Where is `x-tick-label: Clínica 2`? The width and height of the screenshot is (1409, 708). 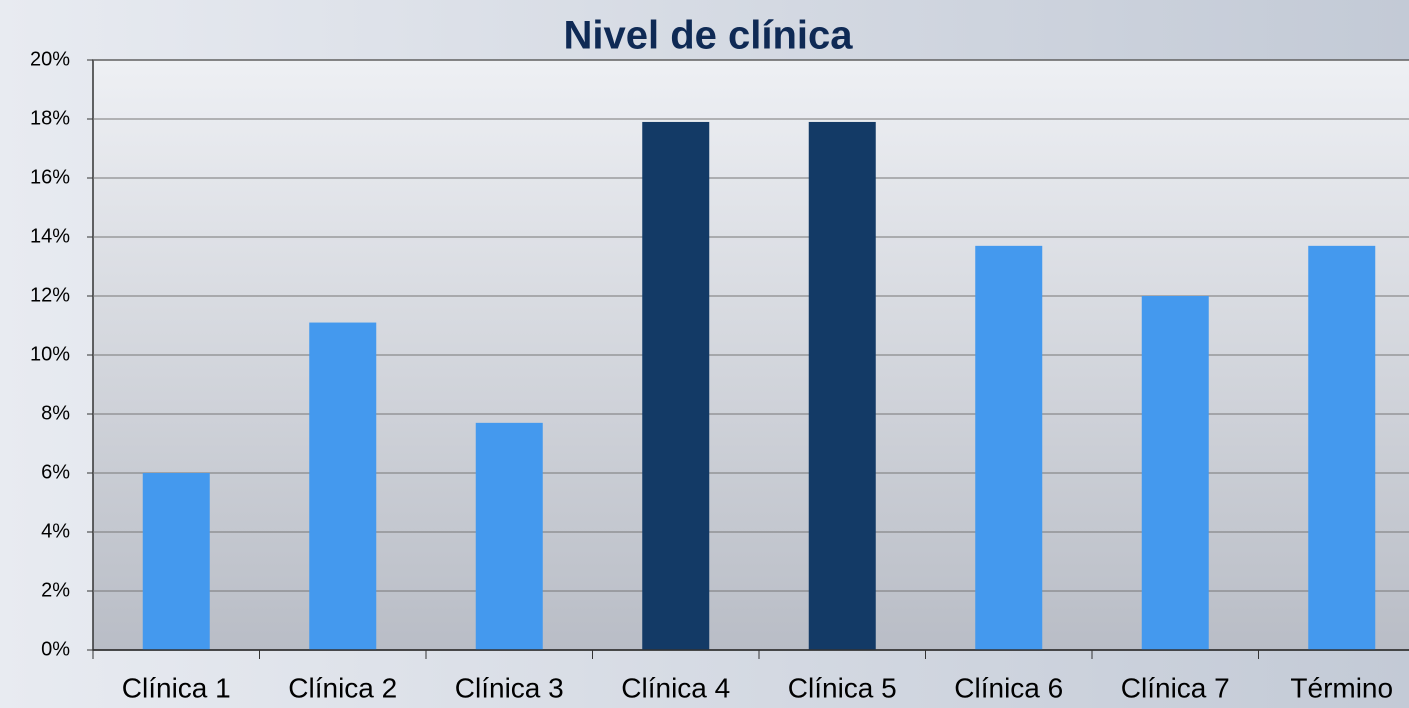 x-tick-label: Clínica 2 is located at coordinates (342, 687).